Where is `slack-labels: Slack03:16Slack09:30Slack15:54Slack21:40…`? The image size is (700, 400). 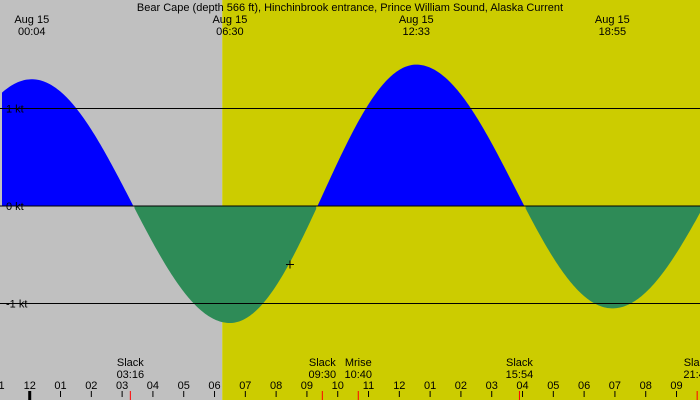 slack-labels: Slack03:16Slack09:30Slack15:54Slack21:40… is located at coordinates (408, 378).